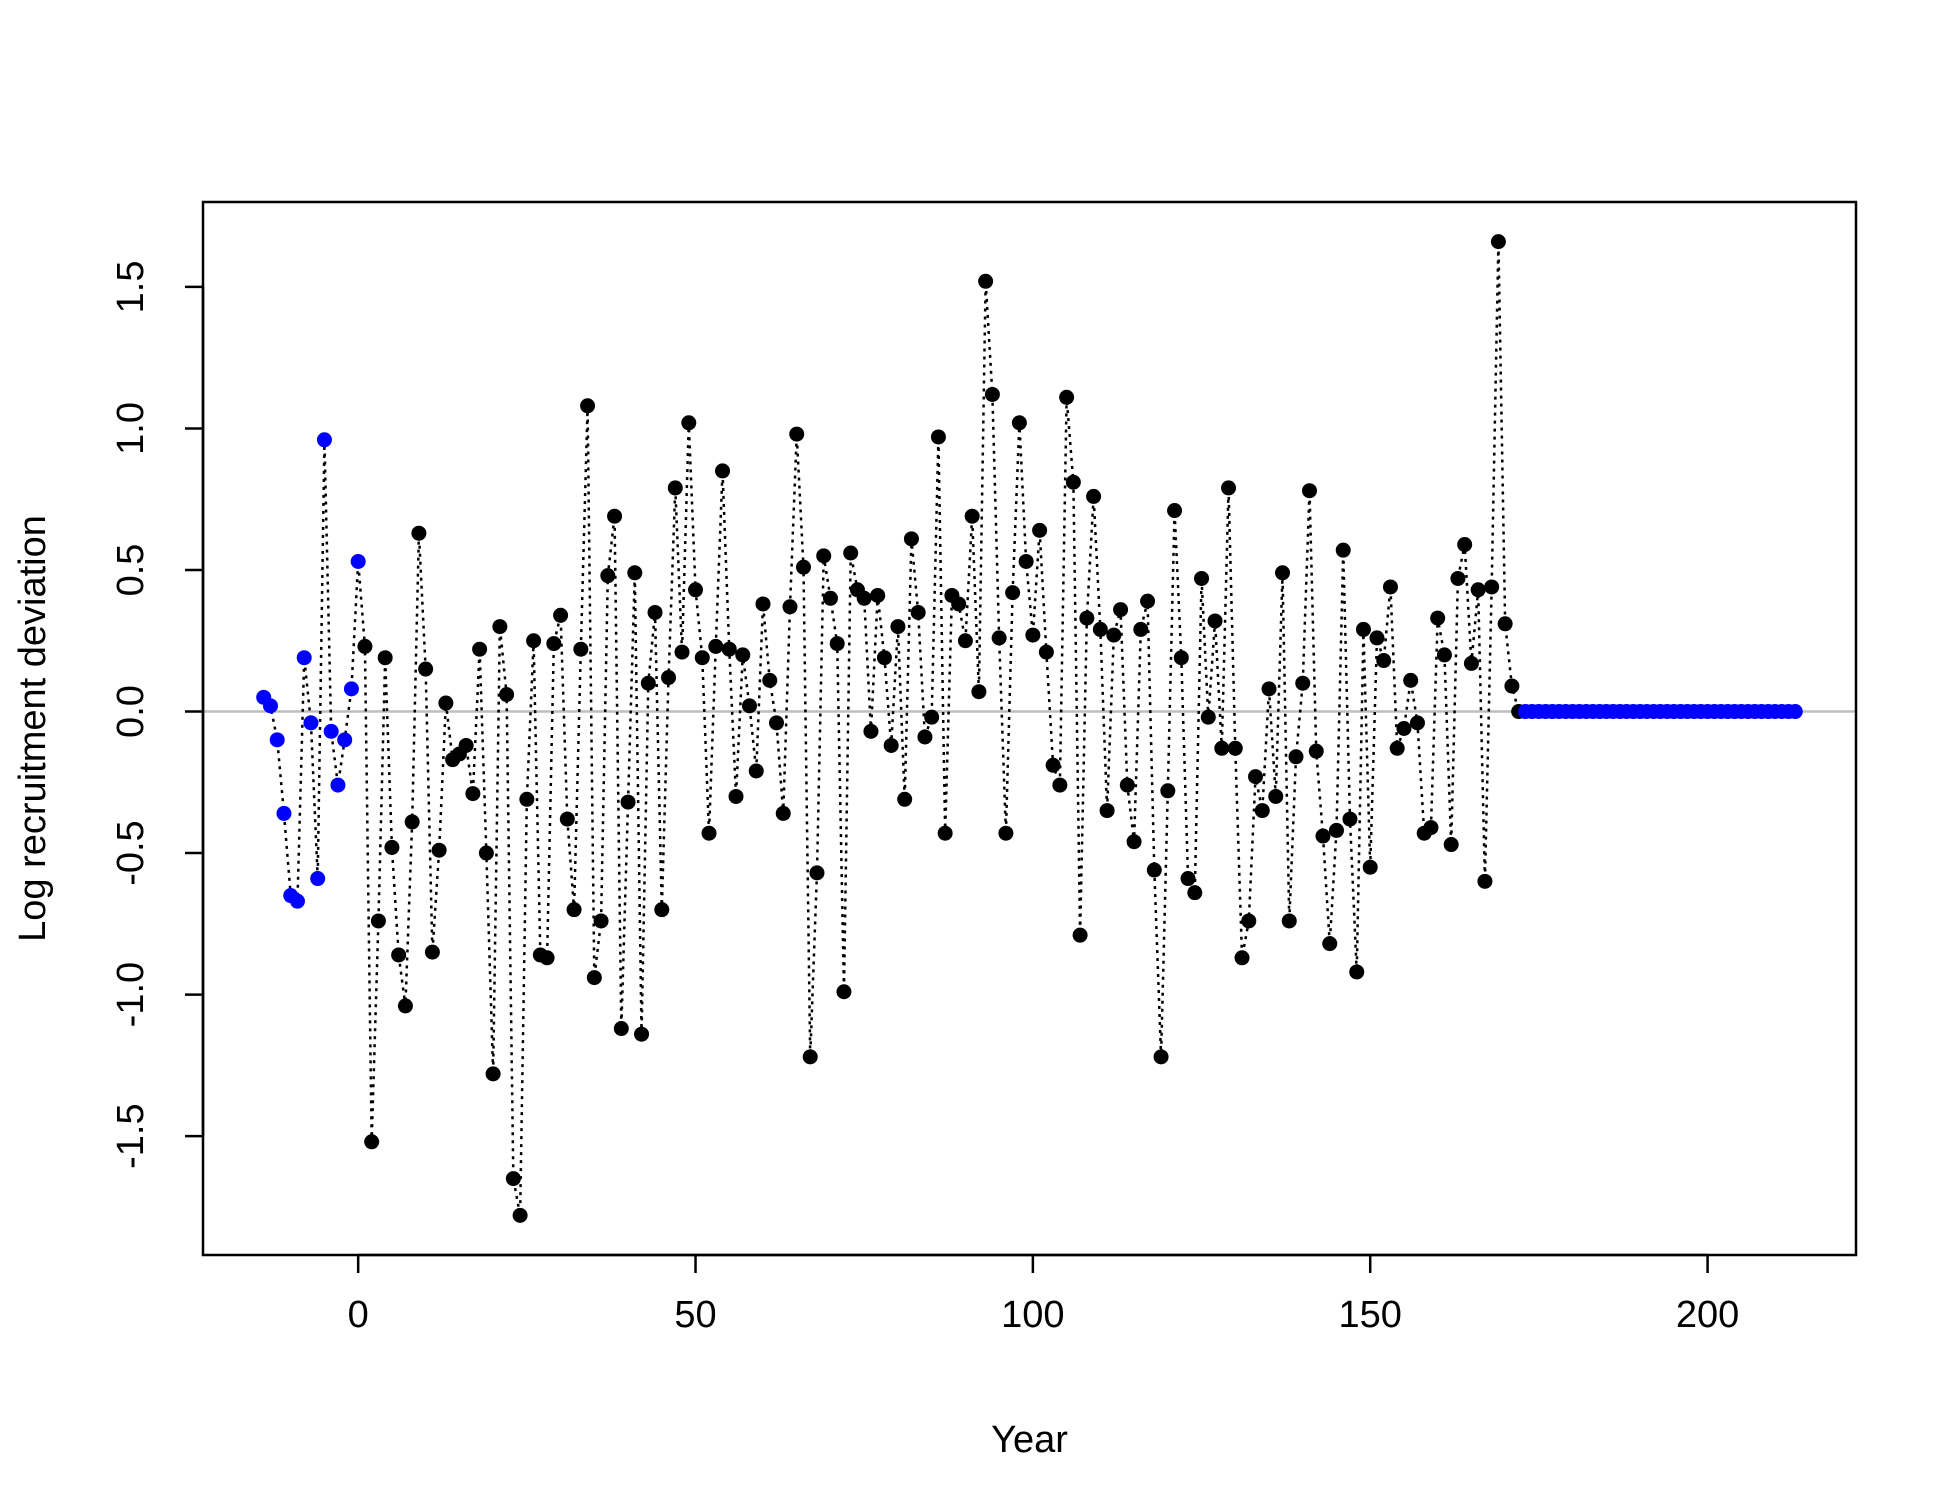 The width and height of the screenshot is (1950, 1500). I want to click on x-axis-title: Year, so click(1029, 1440).